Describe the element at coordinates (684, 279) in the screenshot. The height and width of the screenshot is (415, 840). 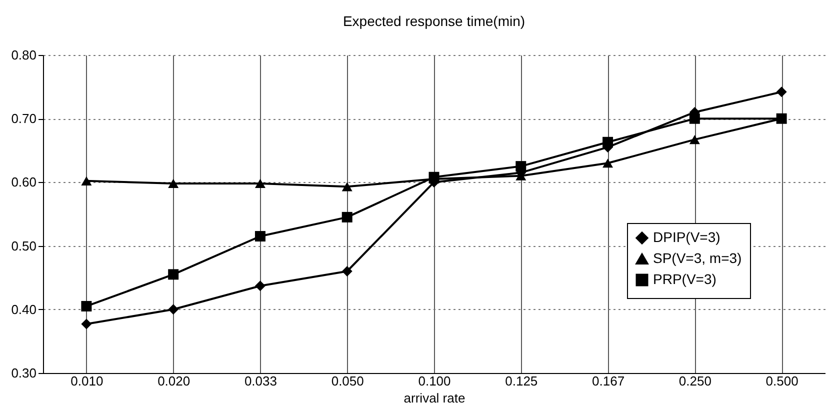
I see `legend-label: PRP(V=3)` at that location.